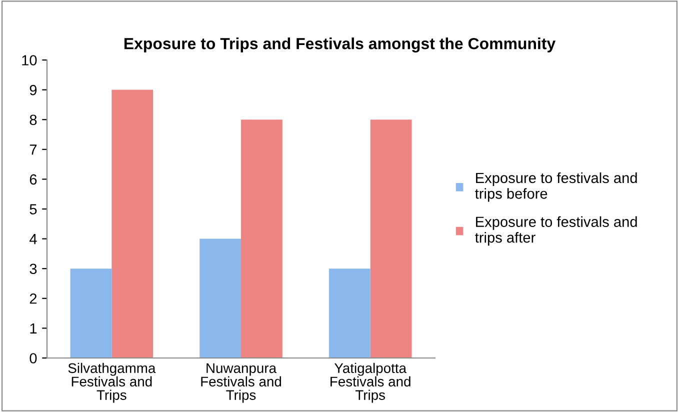  I want to click on y-tick-label: 7, so click(33, 149).